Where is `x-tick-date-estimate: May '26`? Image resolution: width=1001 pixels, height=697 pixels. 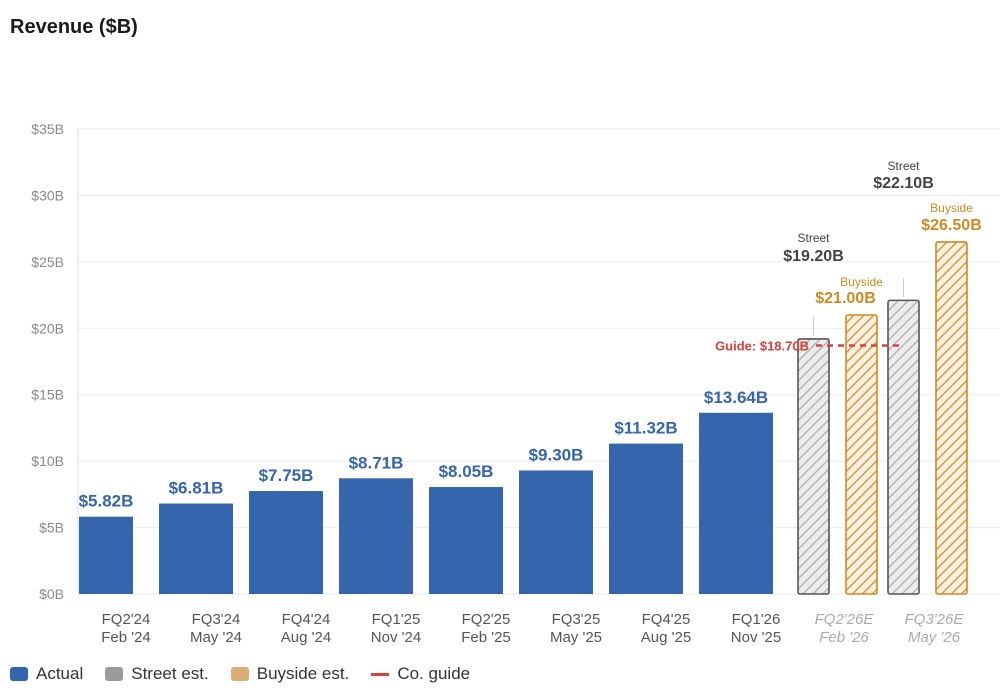 x-tick-date-estimate: May '26 is located at coordinates (934, 637).